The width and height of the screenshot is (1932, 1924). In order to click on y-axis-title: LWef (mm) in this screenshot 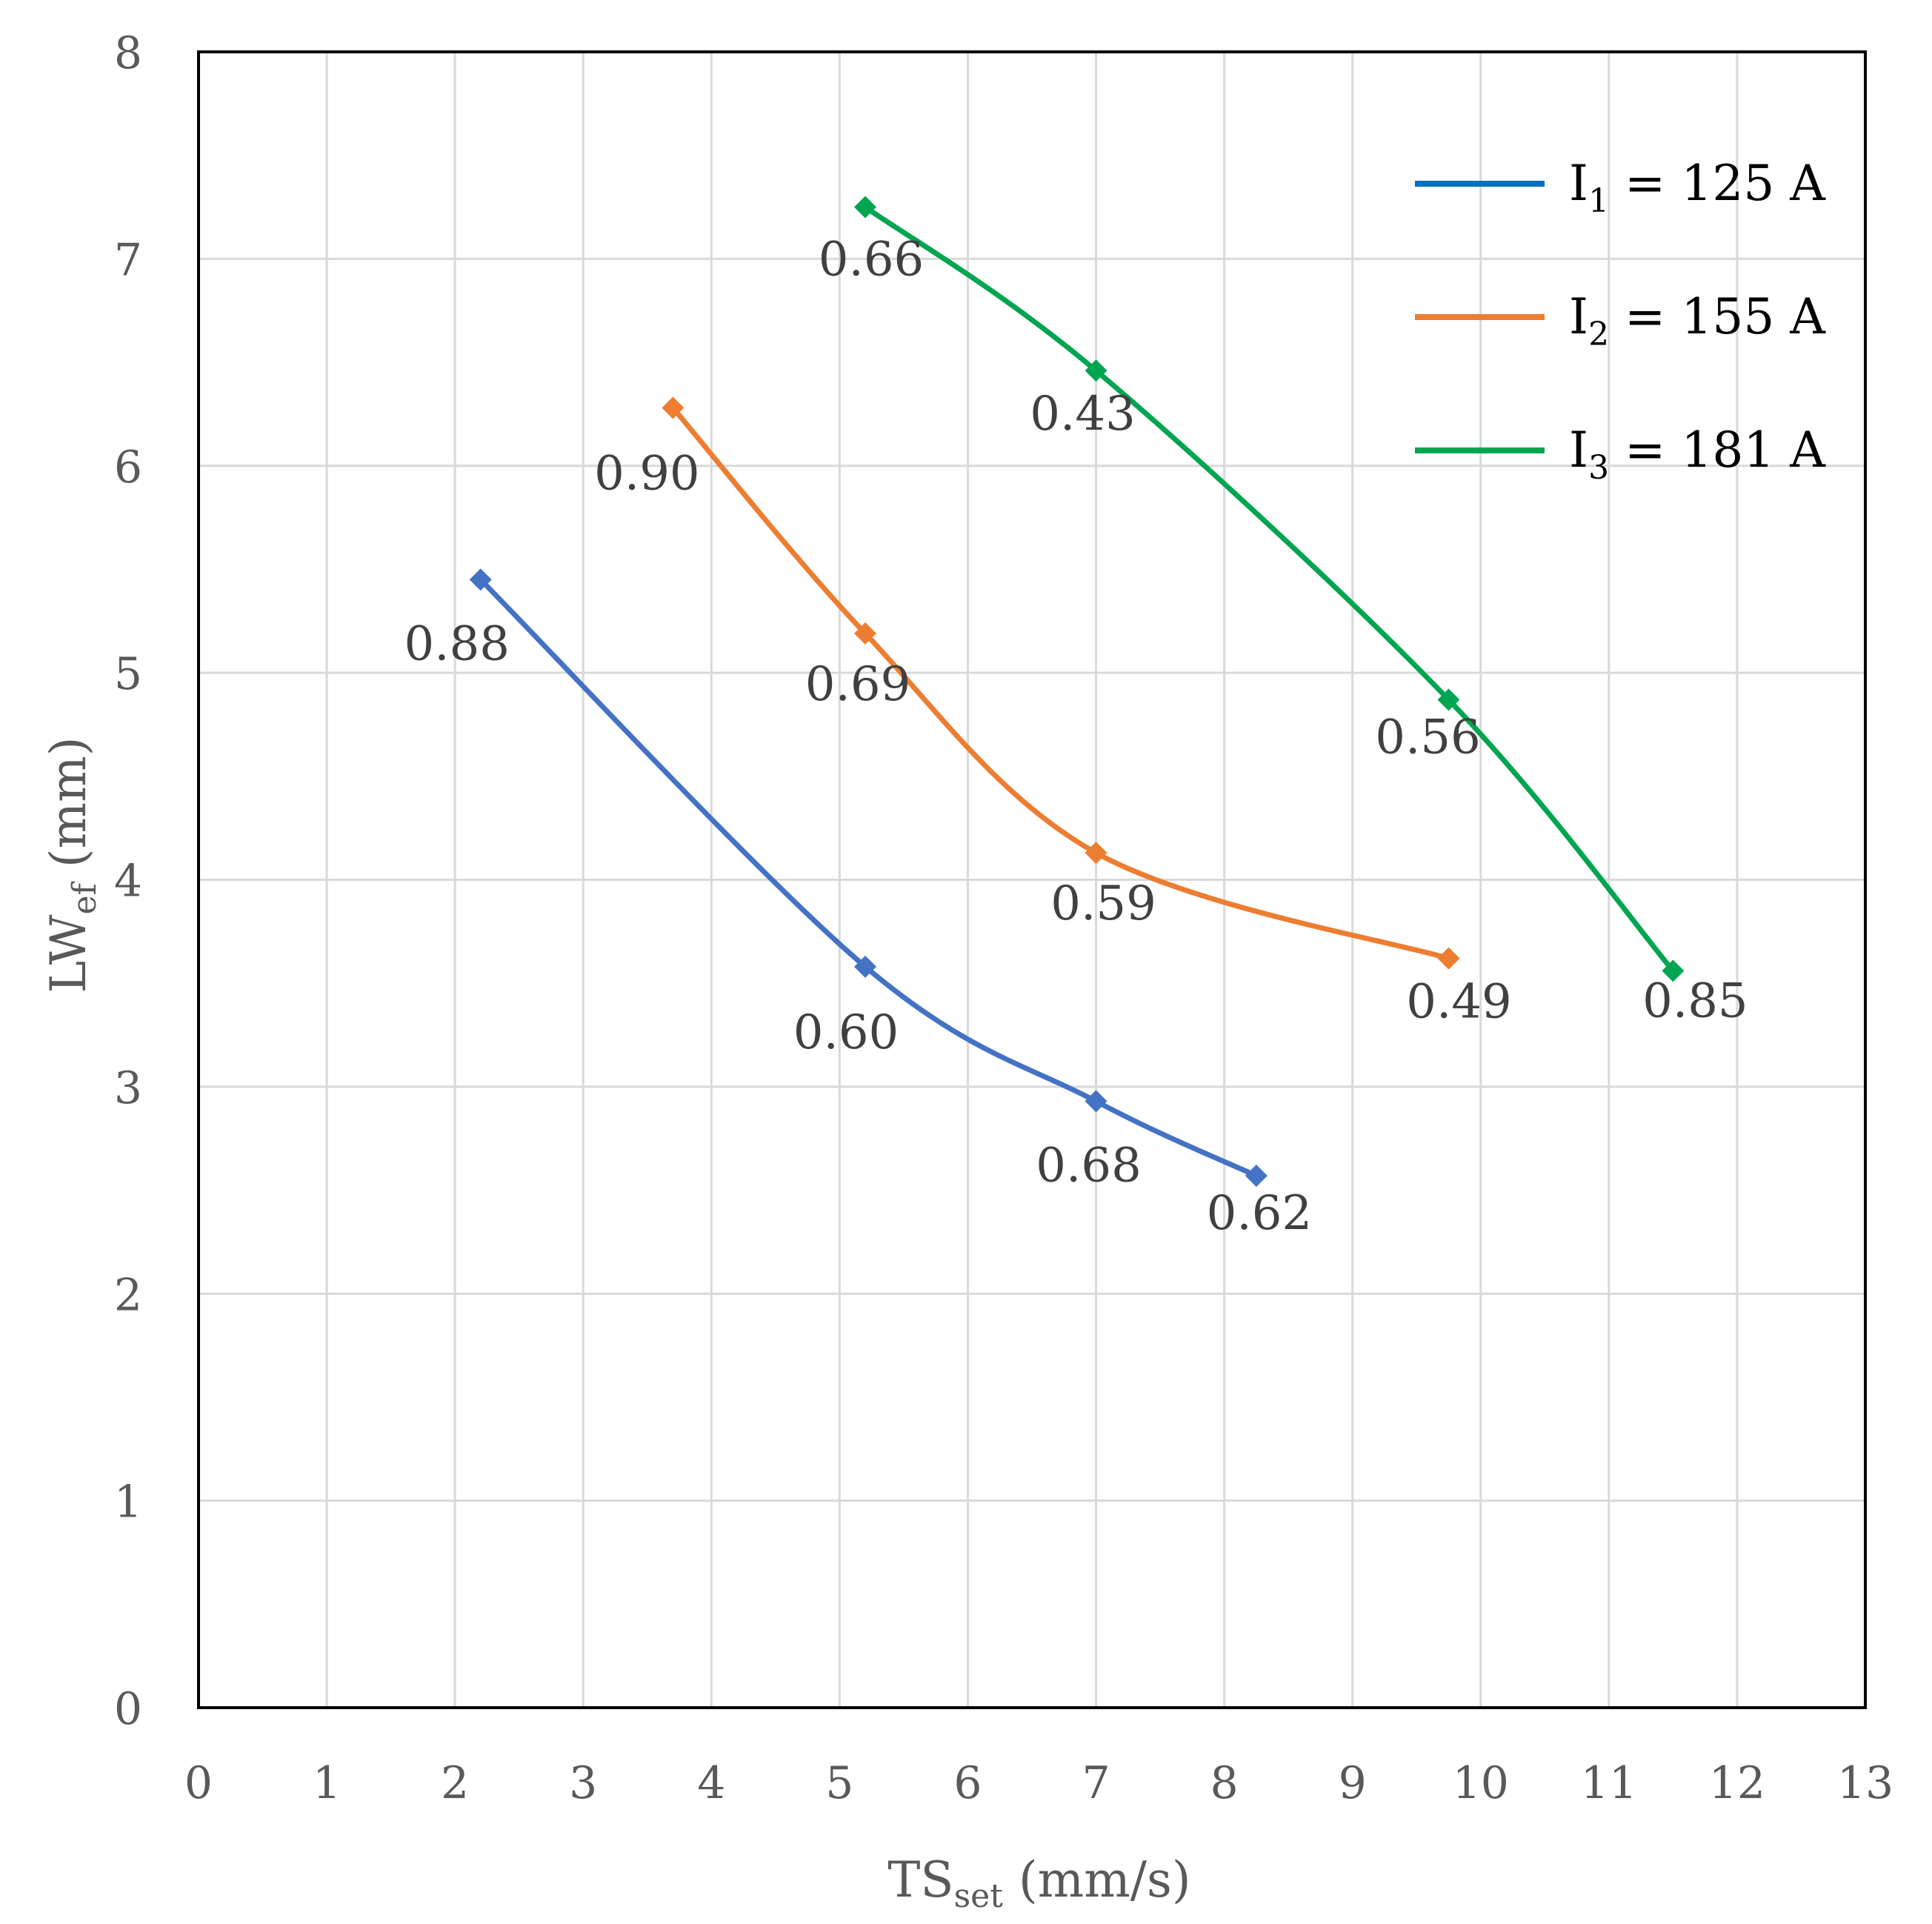, I will do `click(72, 865)`.